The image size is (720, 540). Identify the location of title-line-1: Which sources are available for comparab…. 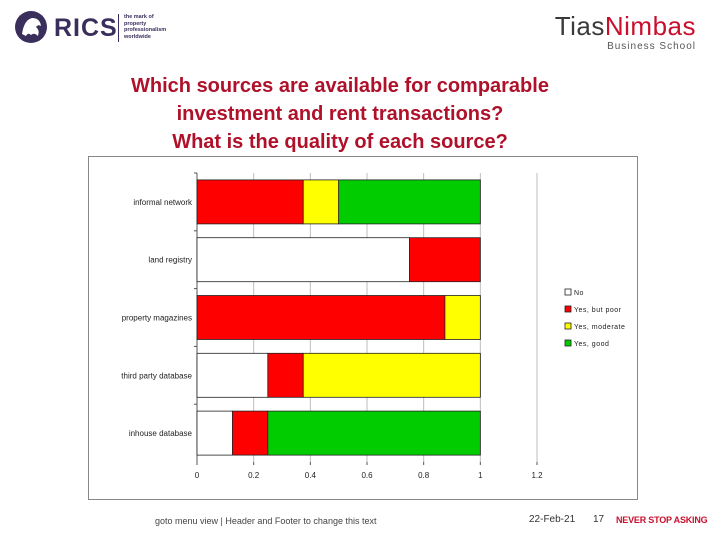
(340, 86).